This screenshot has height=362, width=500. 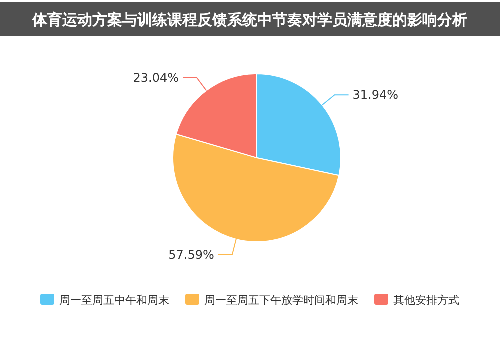 I want to click on legend-label: 周一至周五中午和周末, so click(x=115, y=300).